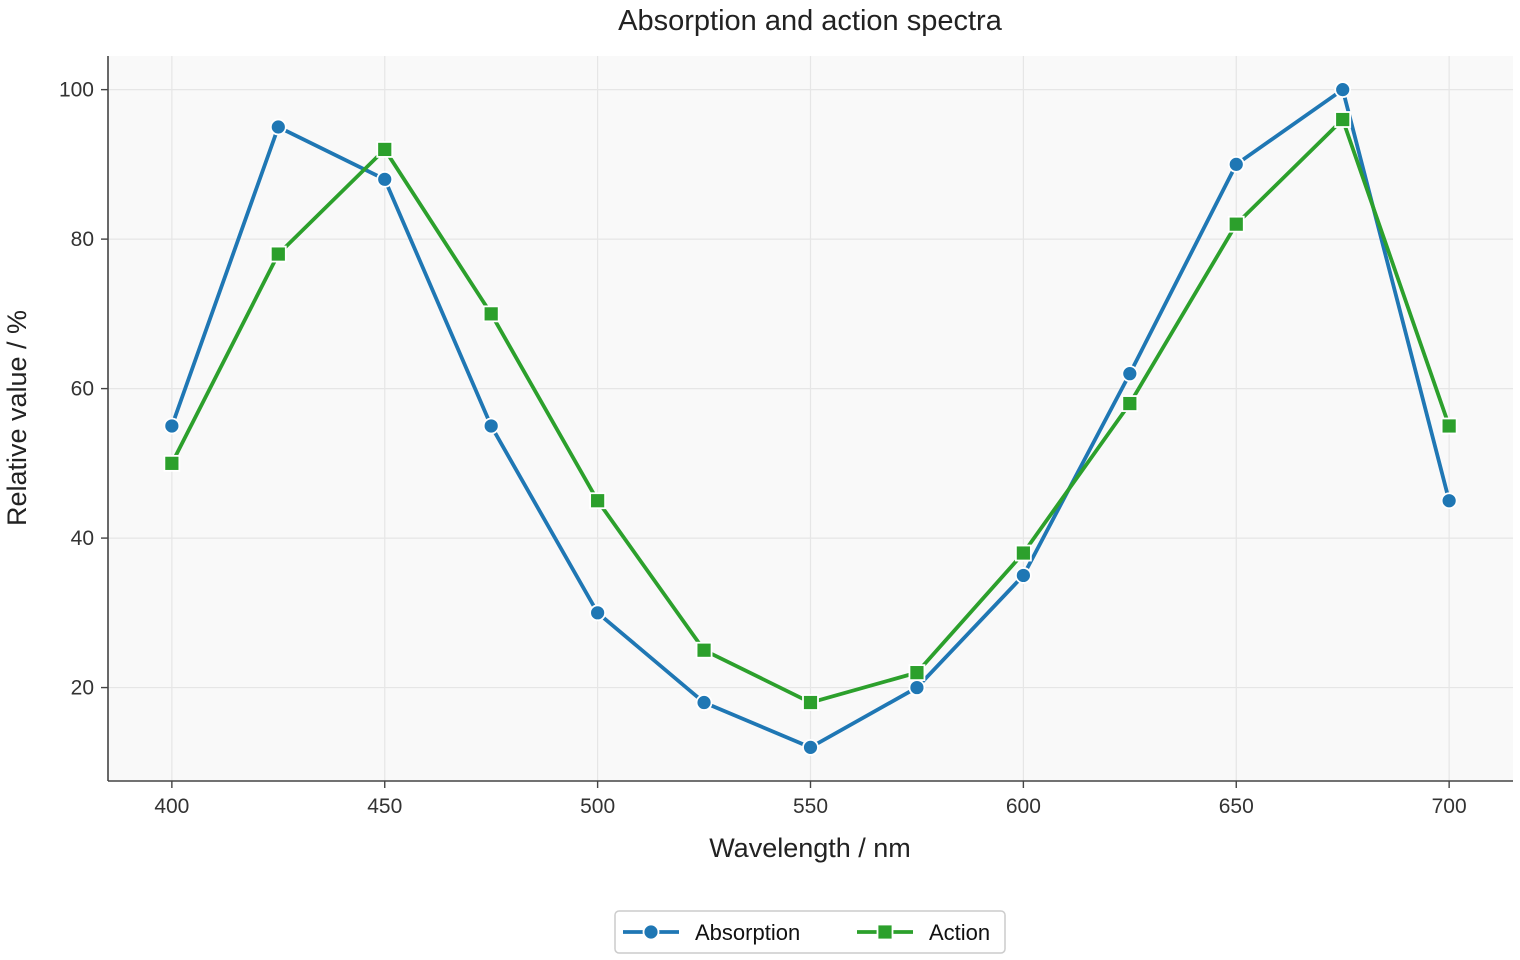  I want to click on x-tick-label: 600, so click(1023, 806).